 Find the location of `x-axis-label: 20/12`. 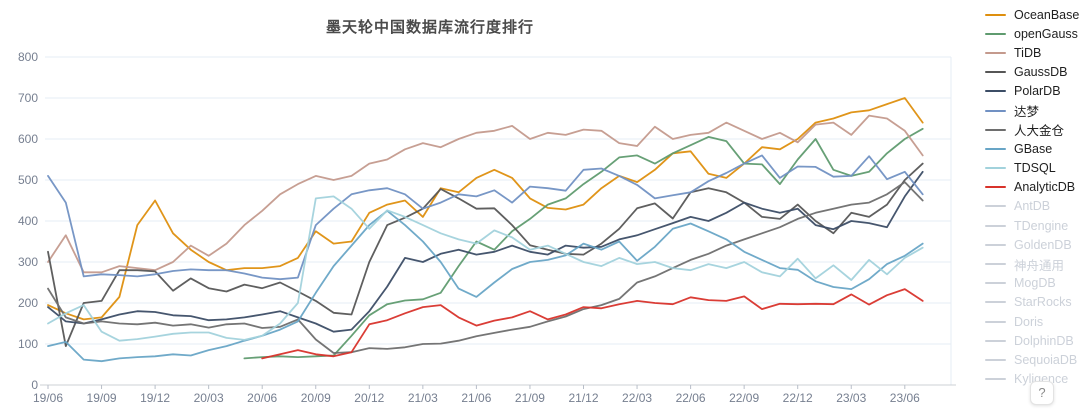

x-axis-label: 20/12 is located at coordinates (369, 398).